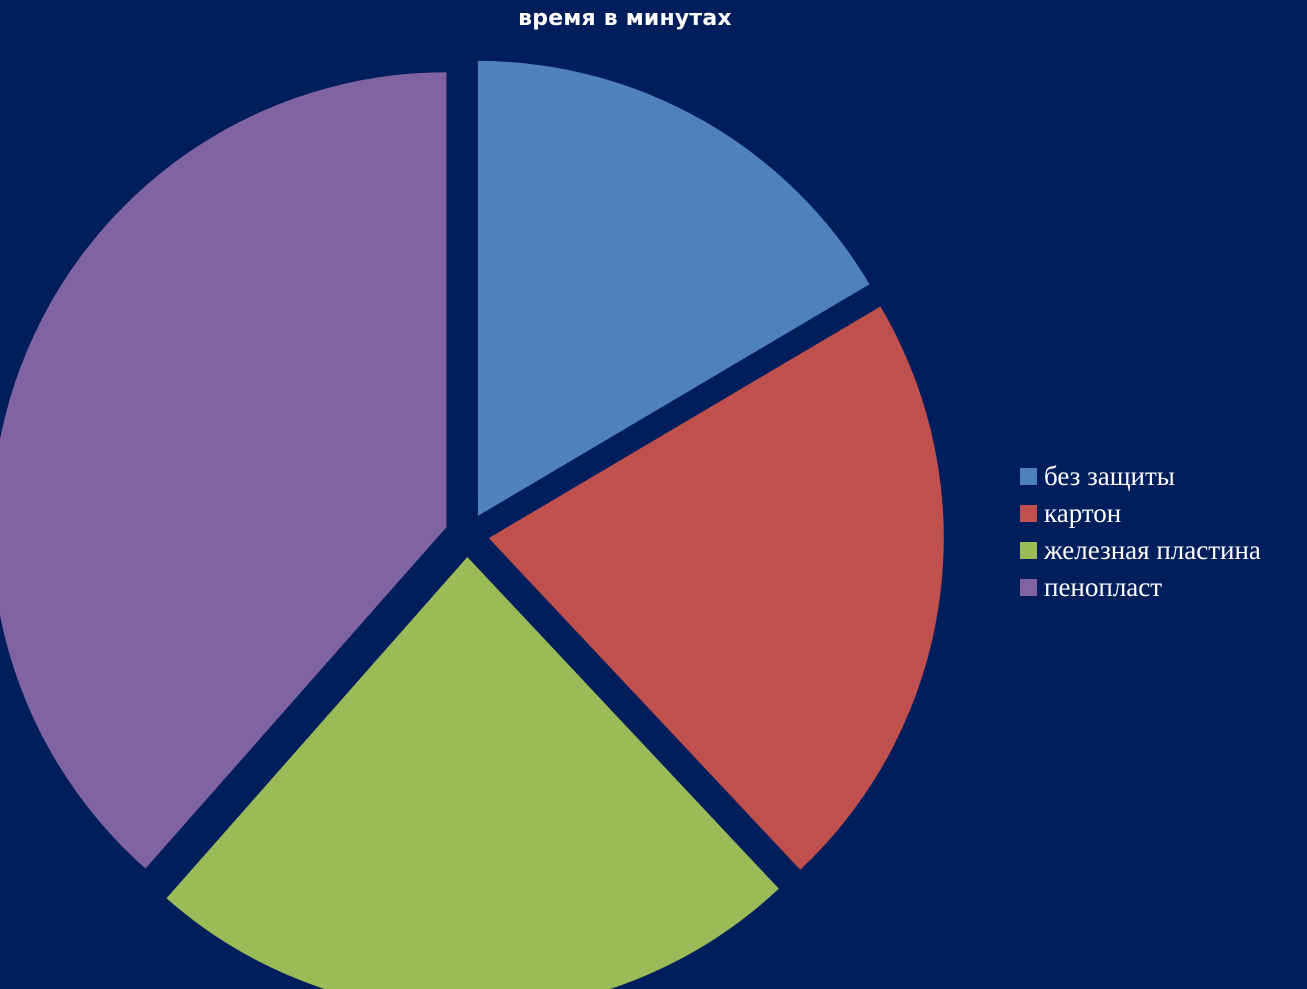  I want to click on legend-label: железная пластина, so click(1152, 550).